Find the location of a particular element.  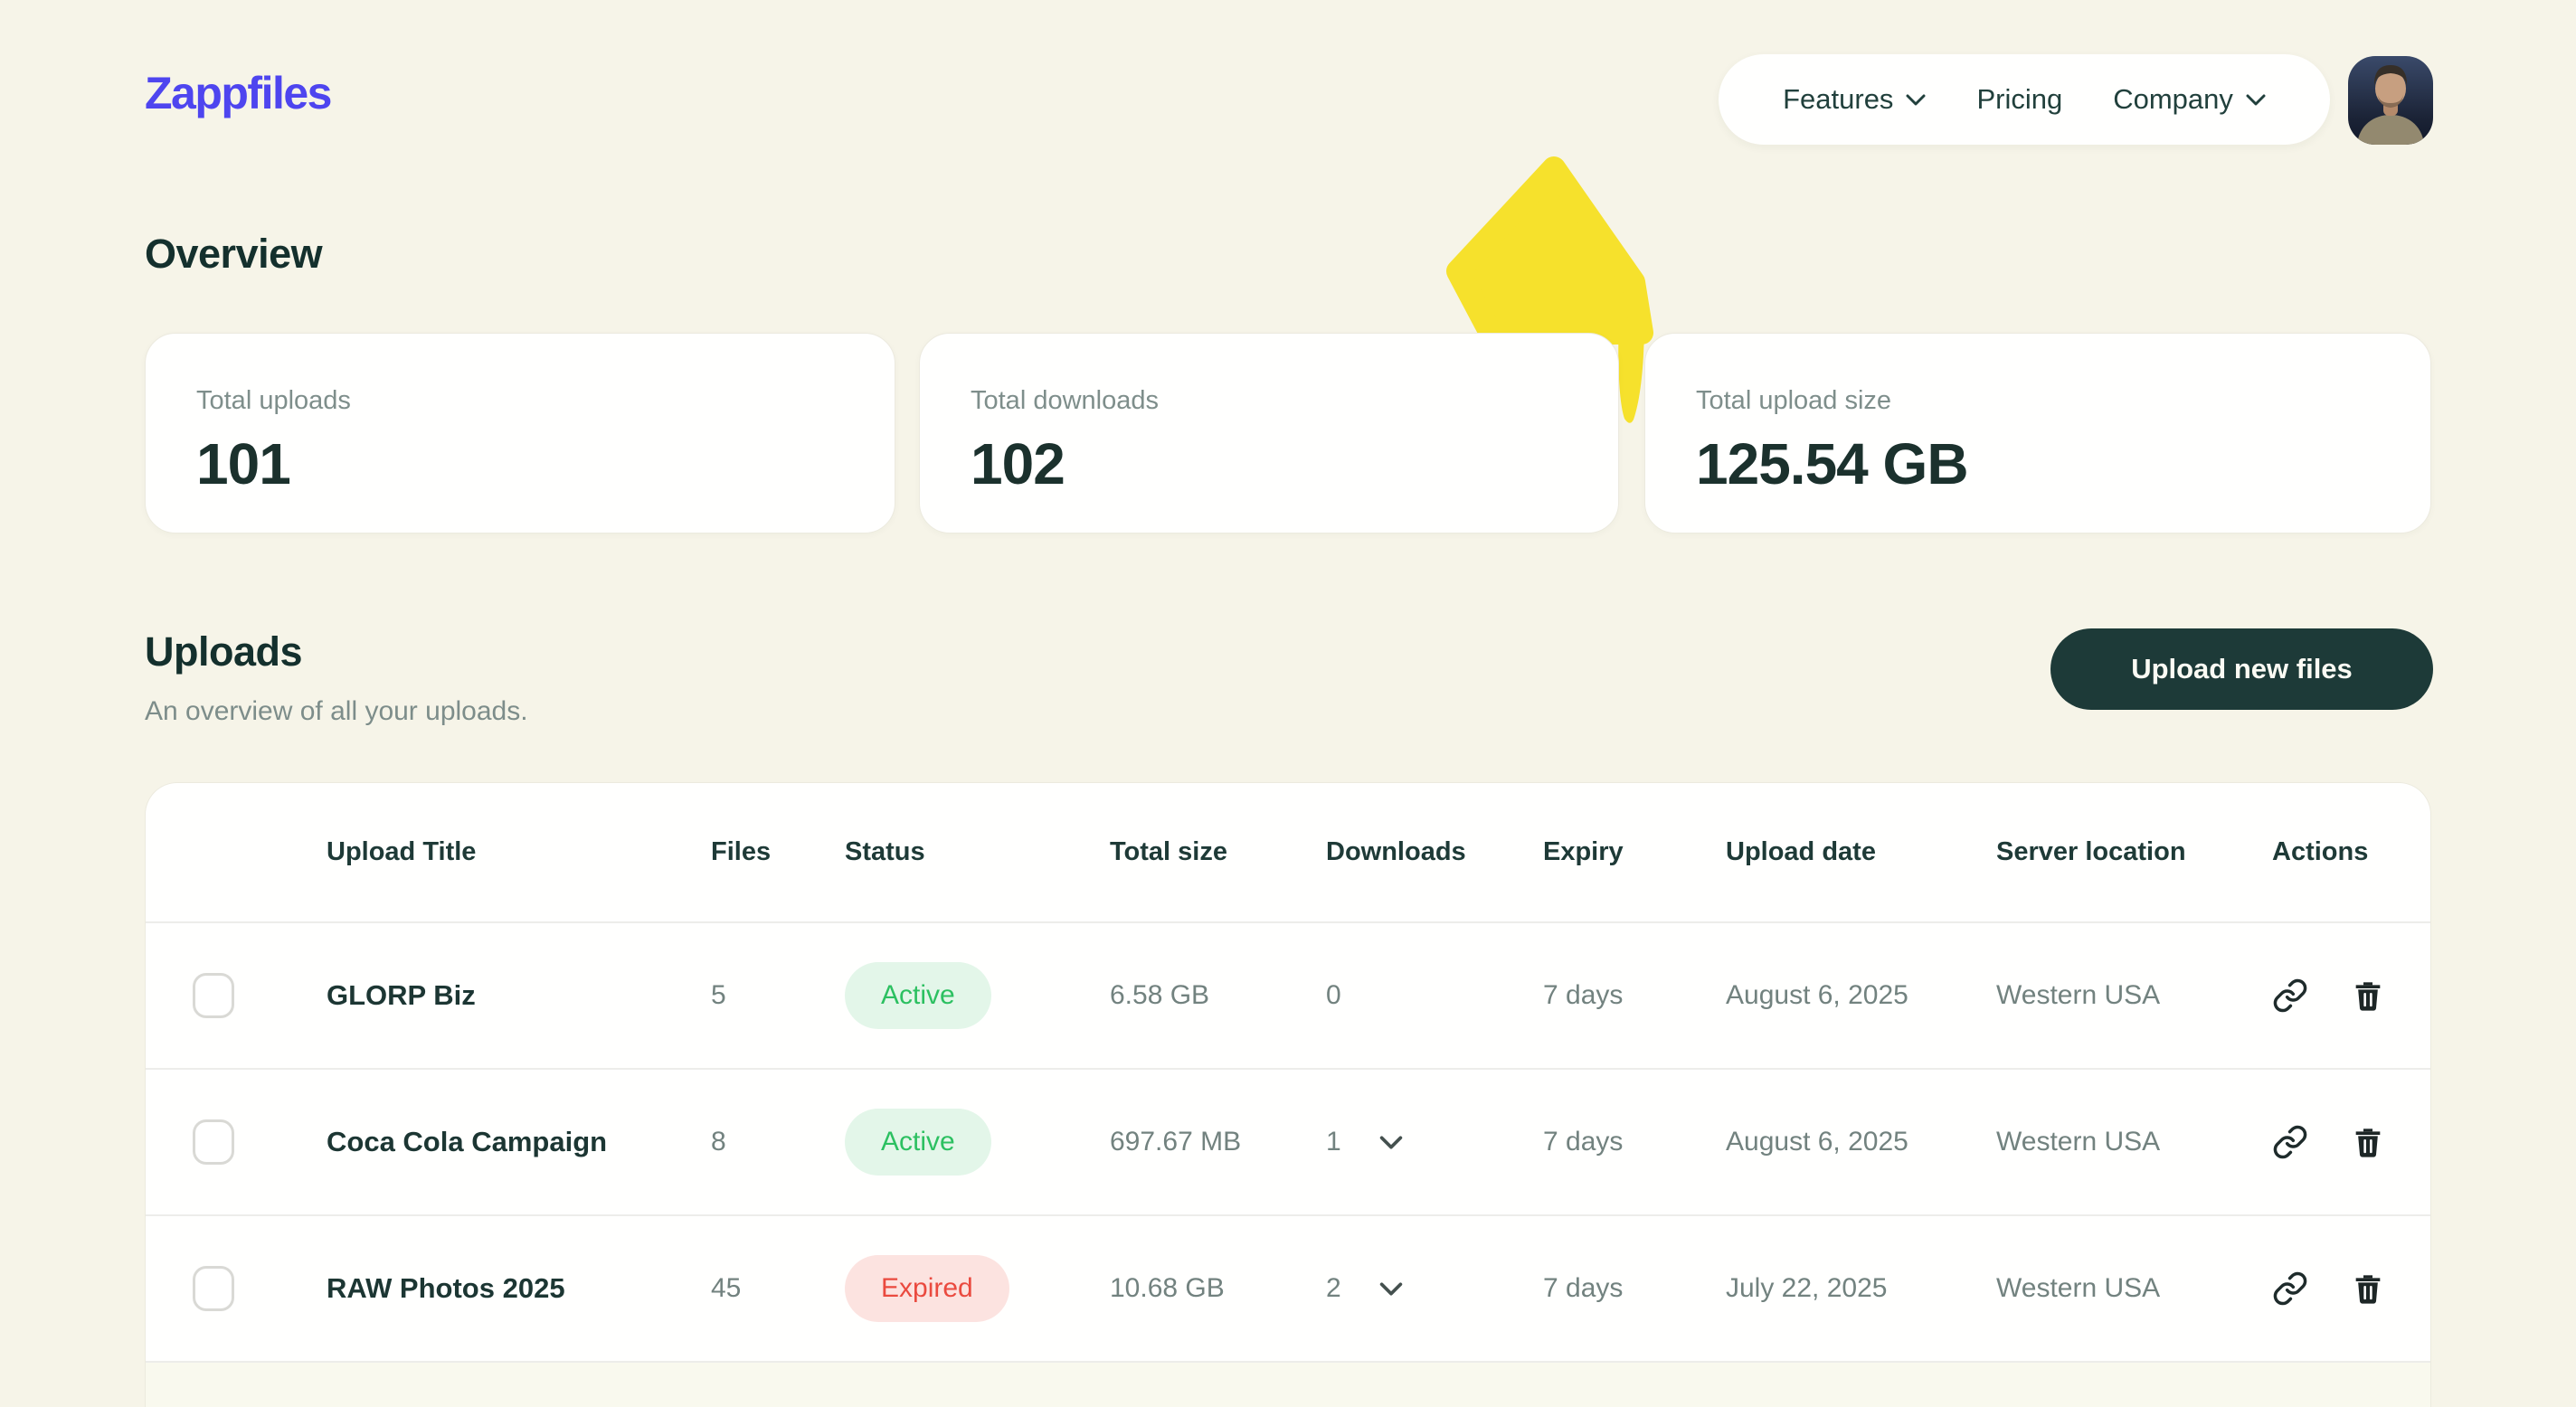

stat-label: Total uploads is located at coordinates (273, 400).